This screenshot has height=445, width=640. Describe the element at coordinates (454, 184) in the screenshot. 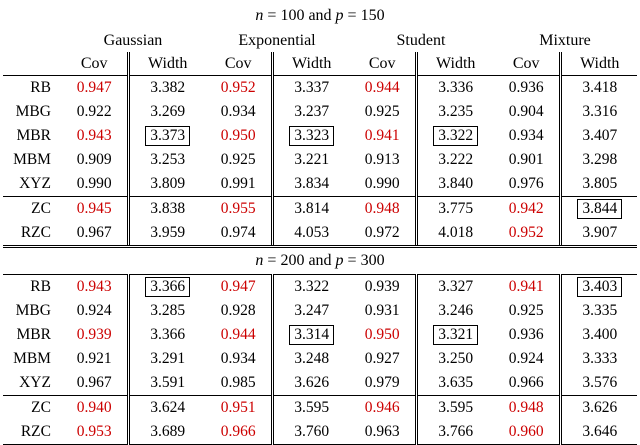

I see `width-value: 3.840` at that location.